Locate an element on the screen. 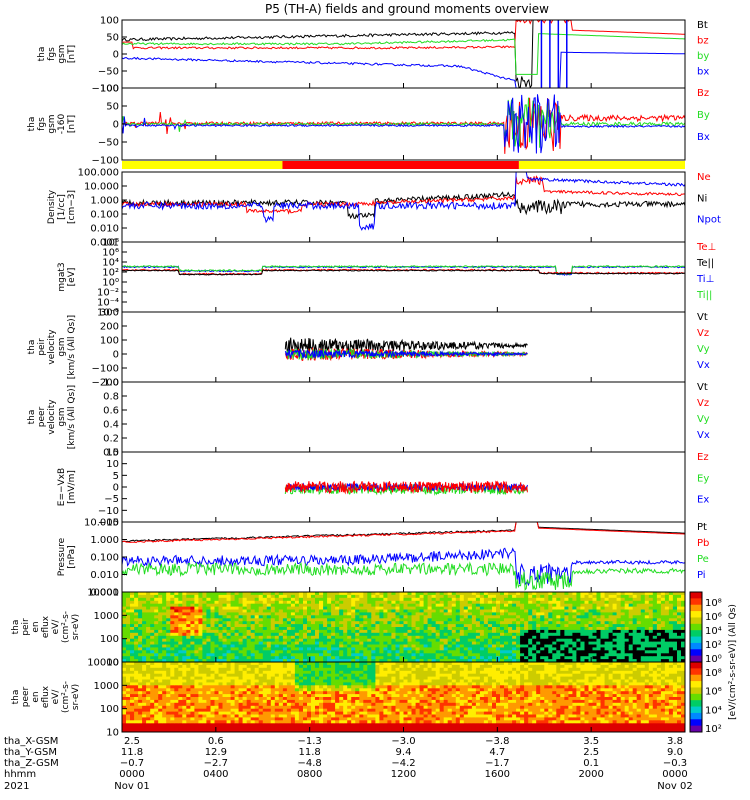 This screenshot has width=750, height=800. plot-area-peer_en is located at coordinates (403, 697).